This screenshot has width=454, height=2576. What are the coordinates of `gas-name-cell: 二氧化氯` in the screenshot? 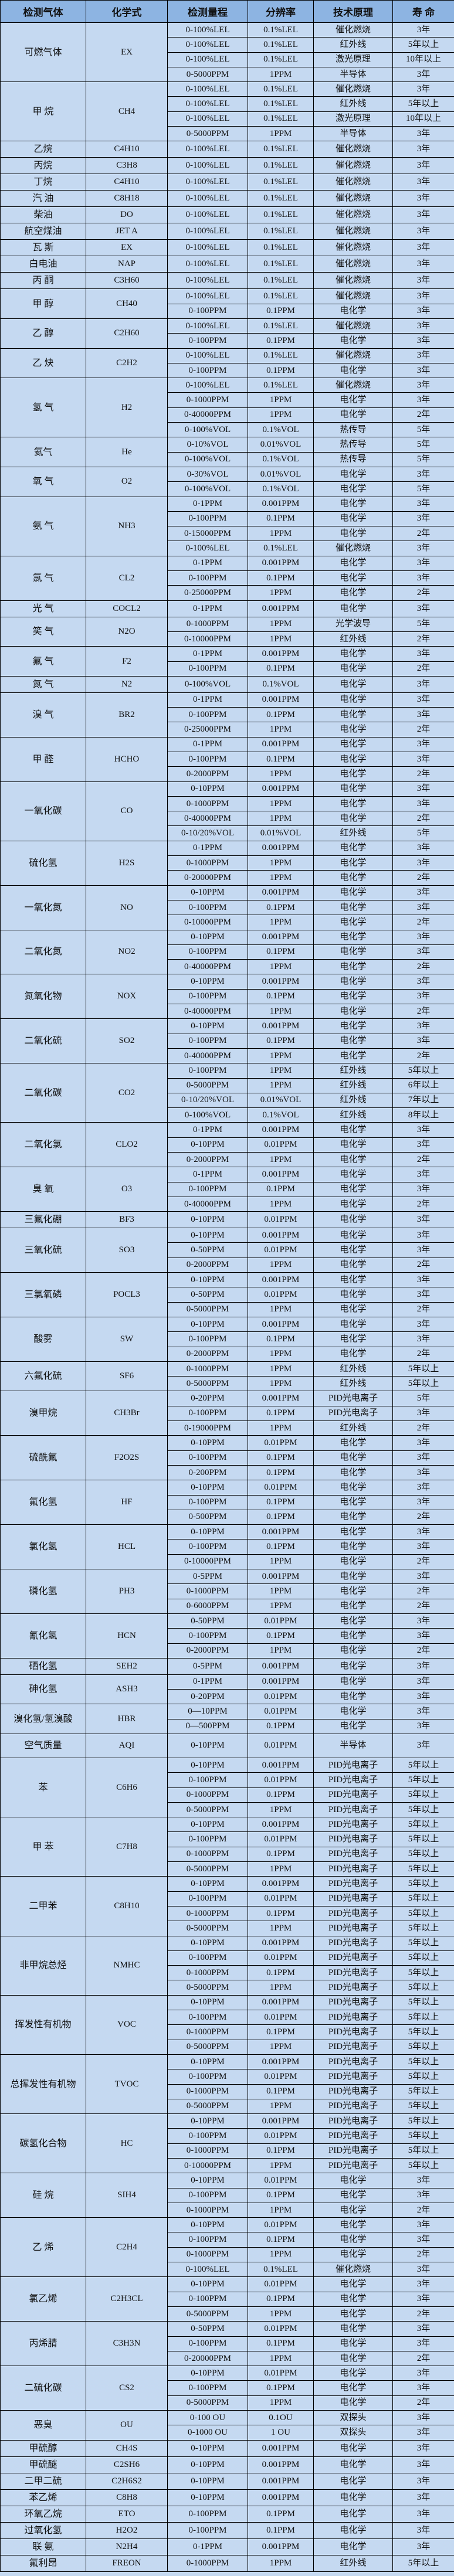 It's located at (43, 1145).